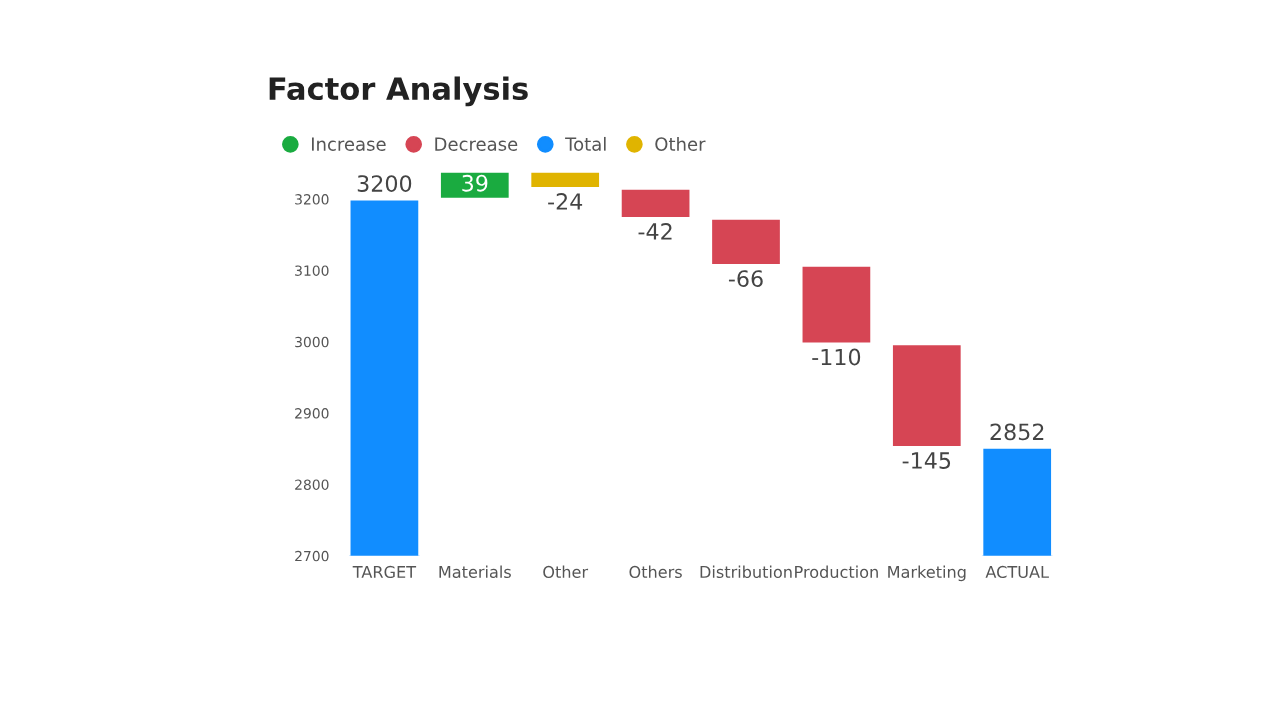 Image resolution: width=1280 pixels, height=720 pixels. I want to click on x-tick-label: Production, so click(836, 572).